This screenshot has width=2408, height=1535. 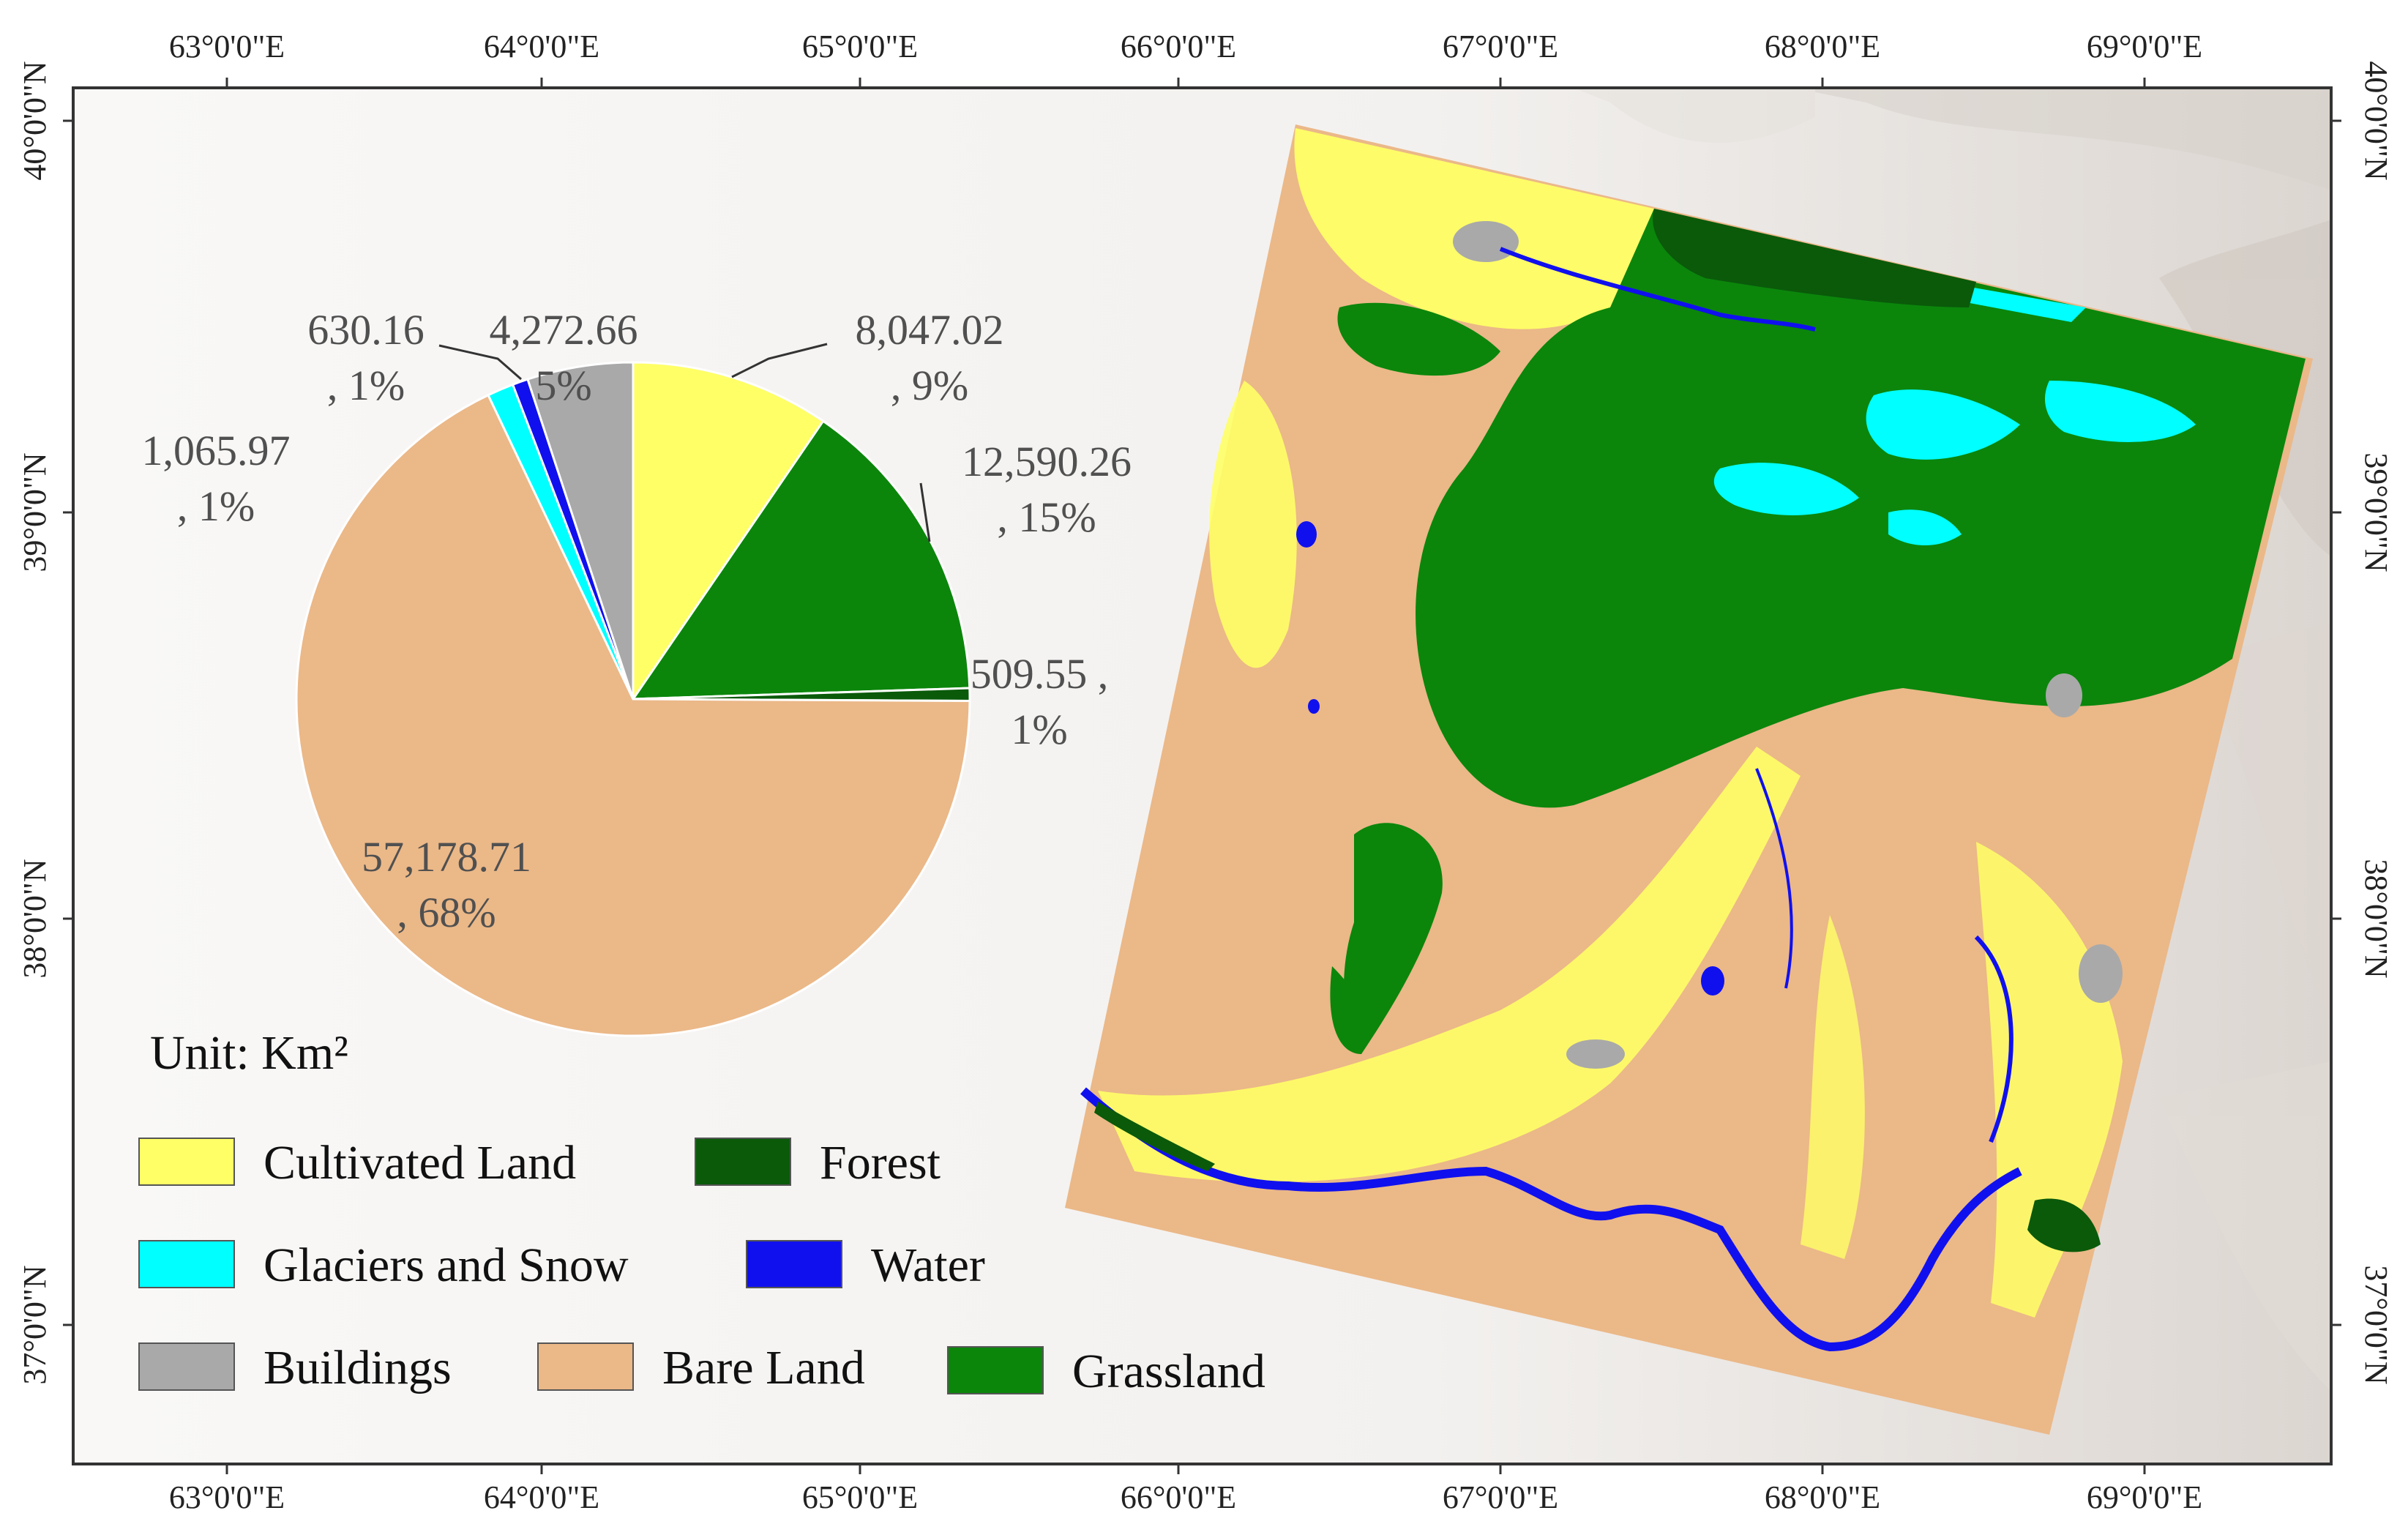 What do you see at coordinates (227, 1497) in the screenshot?
I see `bottom-tick-label: 63°0'0"E` at bounding box center [227, 1497].